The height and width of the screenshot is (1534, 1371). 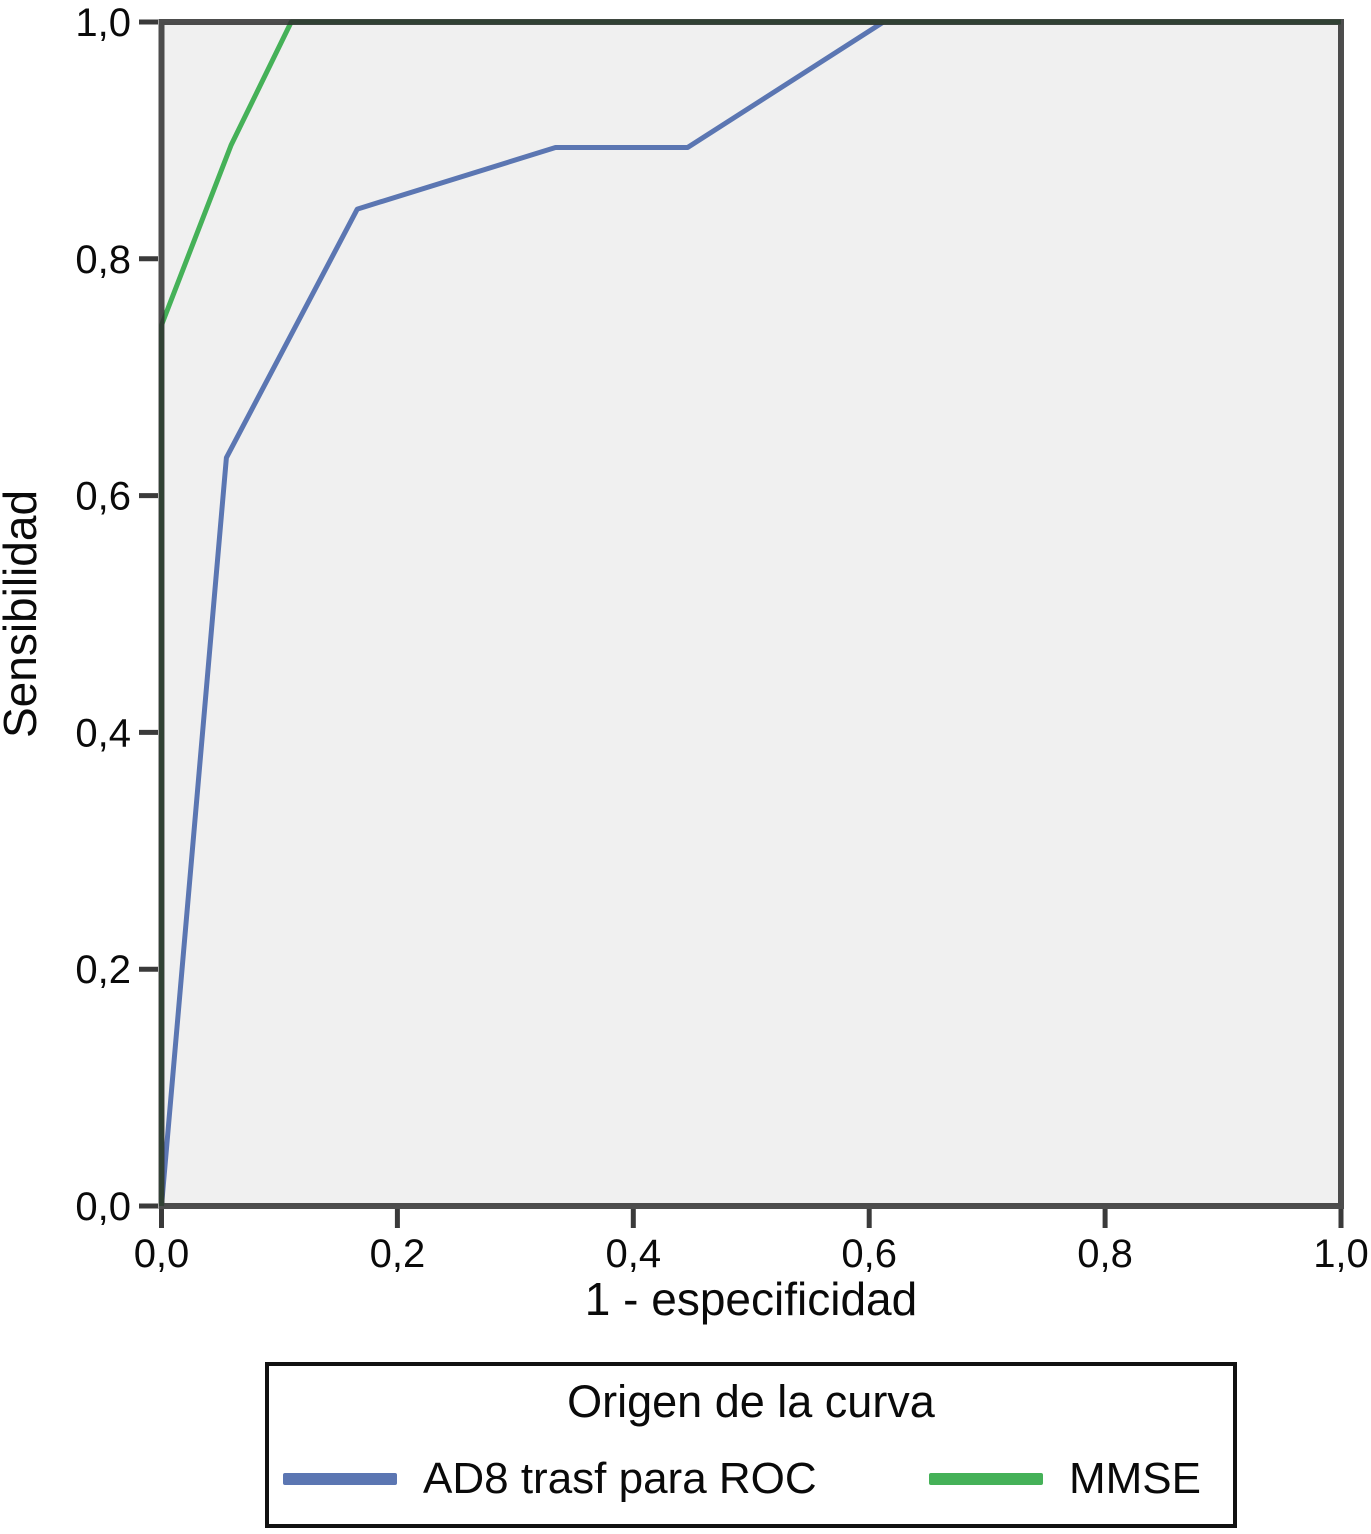 I want to click on y-tick-label: 0,2, so click(x=103, y=970).